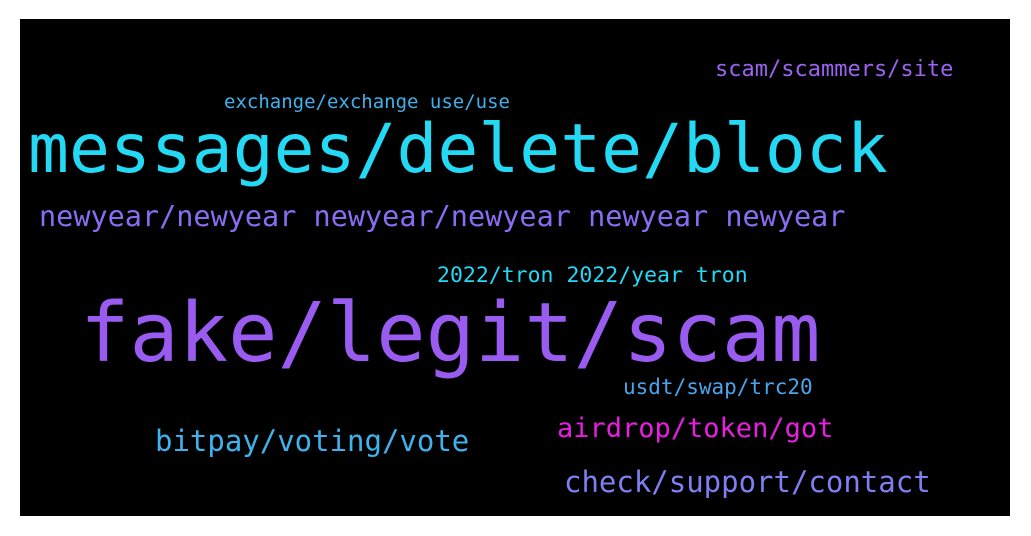  What do you see at coordinates (718, 387) in the screenshot?
I see `word-usdt-swap-trc20: usdt/swap/trc20` at bounding box center [718, 387].